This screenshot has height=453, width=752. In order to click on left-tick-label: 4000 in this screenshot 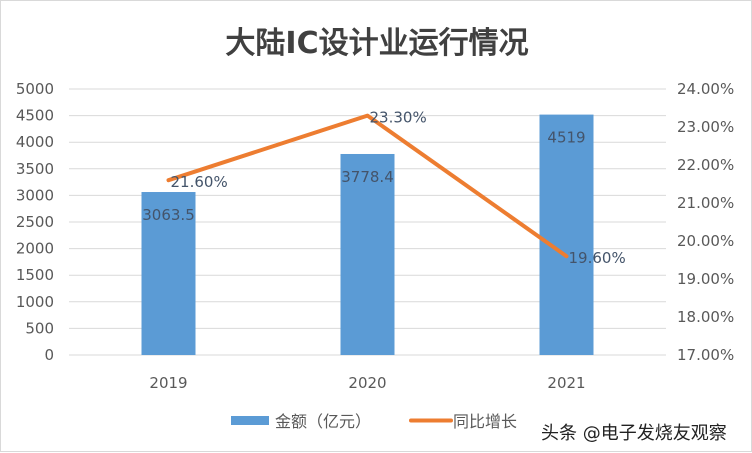, I will do `click(35, 142)`.